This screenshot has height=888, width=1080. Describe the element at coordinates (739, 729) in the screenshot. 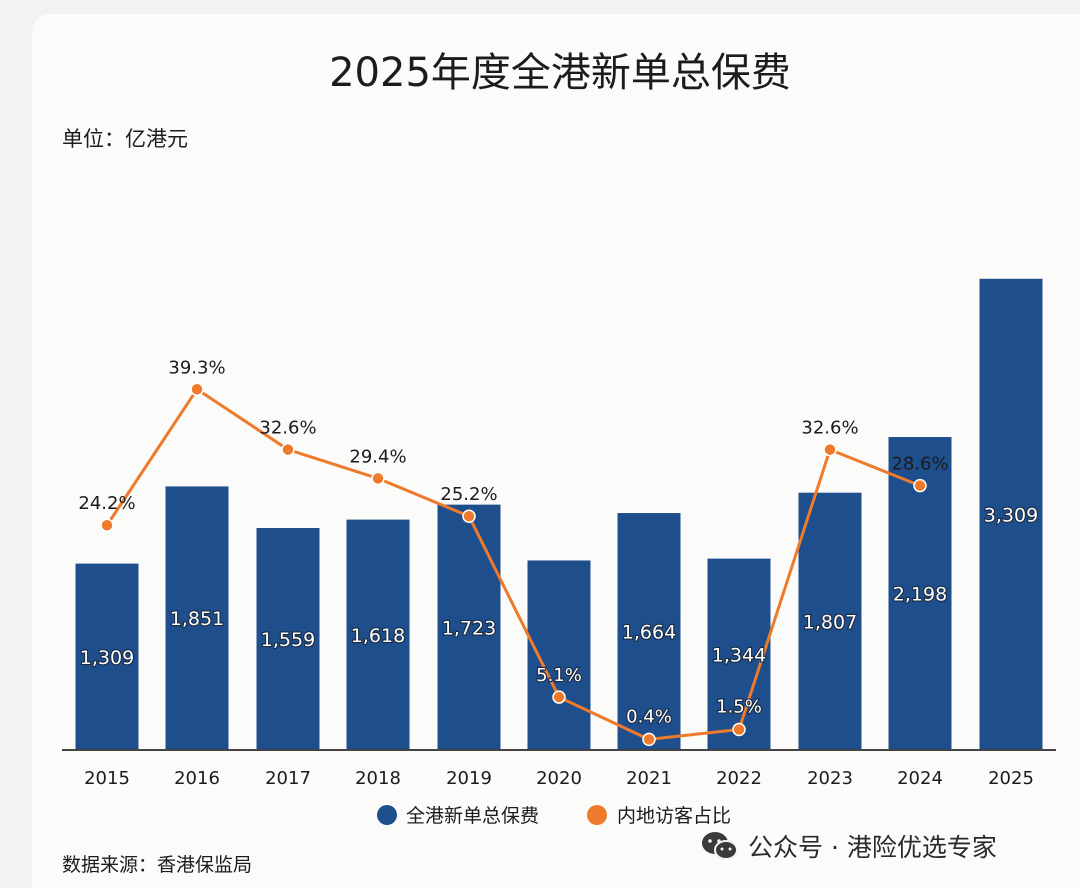

I see `point-2022` at that location.